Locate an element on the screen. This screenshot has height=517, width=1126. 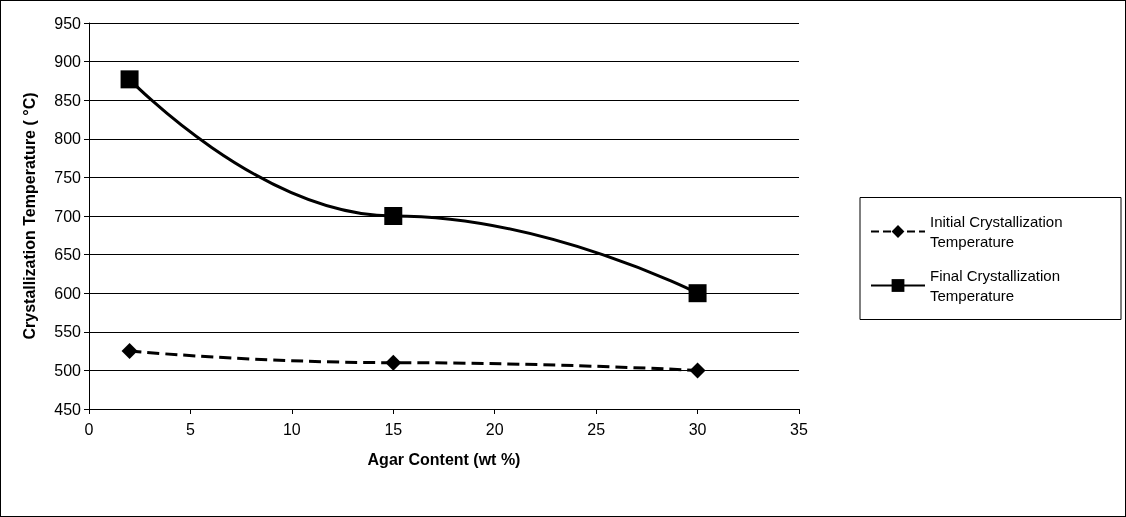
legend-label: Final Crystallization Temperature is located at coordinates (997, 285).